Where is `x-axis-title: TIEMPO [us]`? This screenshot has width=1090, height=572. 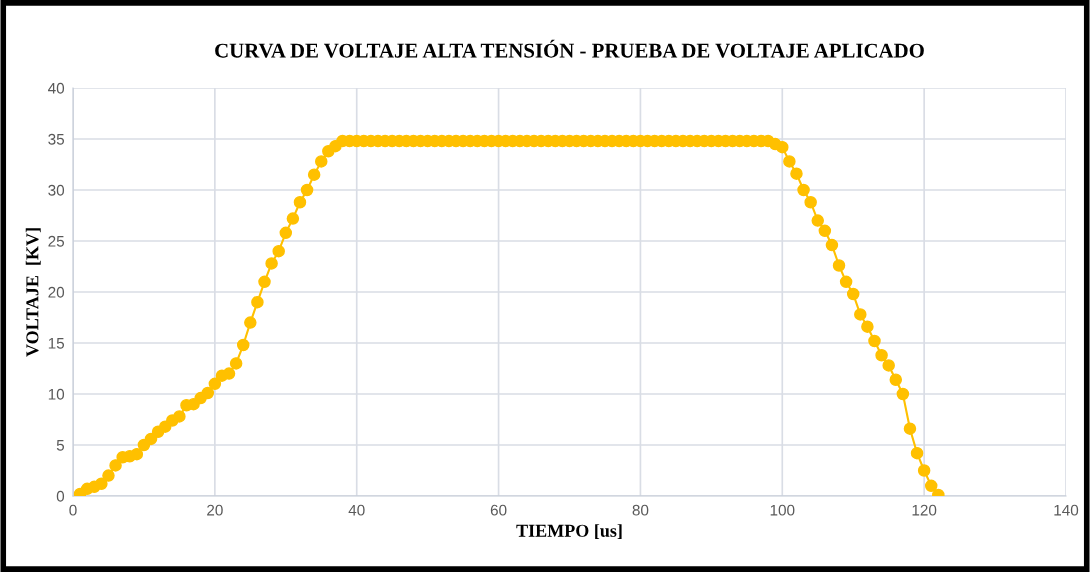 x-axis-title: TIEMPO [us] is located at coordinates (569, 532).